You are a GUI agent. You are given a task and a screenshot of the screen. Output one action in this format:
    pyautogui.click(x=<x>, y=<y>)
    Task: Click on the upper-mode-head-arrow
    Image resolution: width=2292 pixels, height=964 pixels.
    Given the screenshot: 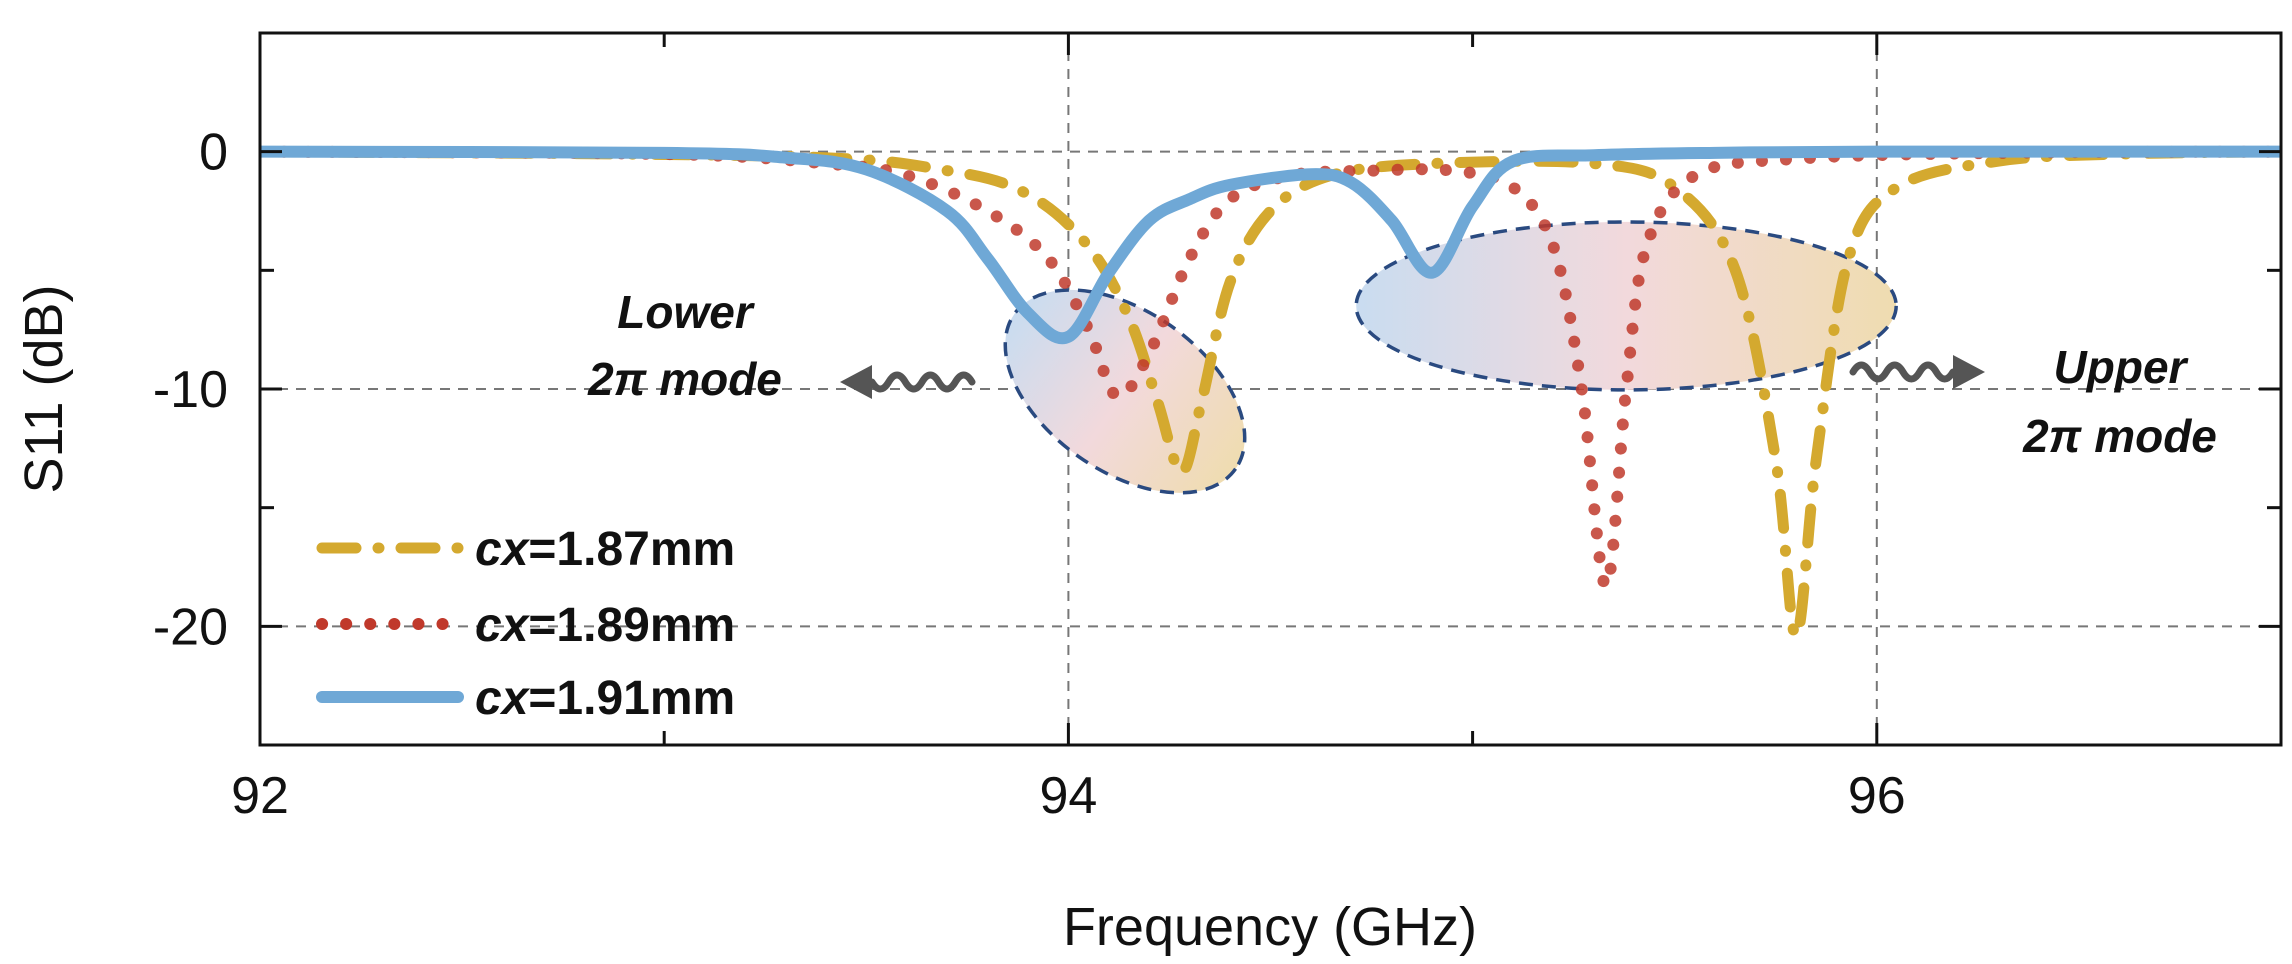 What is the action you would take?
    pyautogui.click(x=1969, y=372)
    